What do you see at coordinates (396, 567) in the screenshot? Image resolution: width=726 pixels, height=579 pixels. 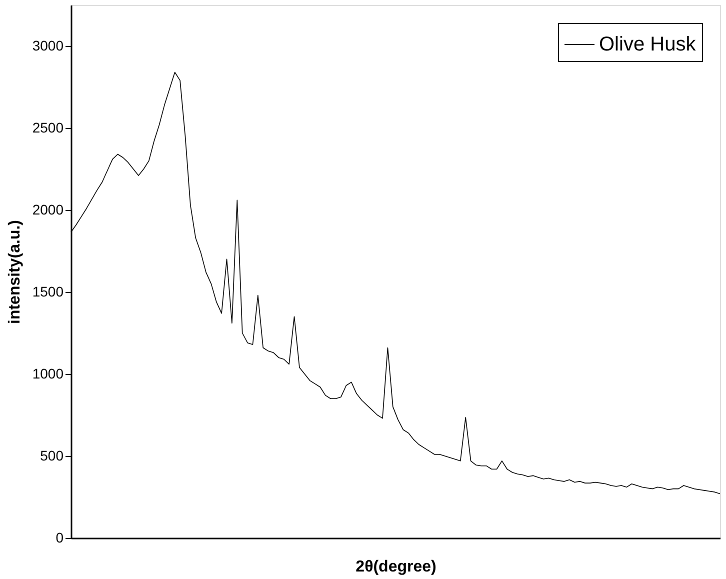 I see `x-axis-title: 2θ(degree)` at bounding box center [396, 567].